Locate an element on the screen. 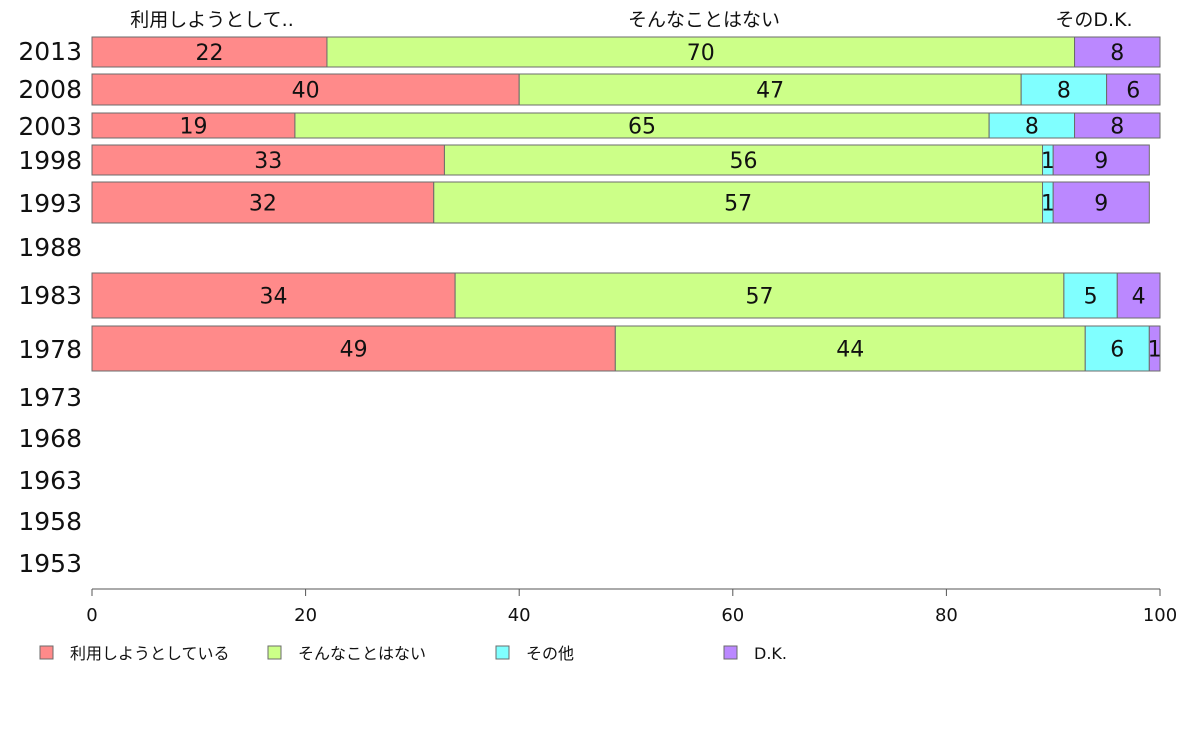 Image resolution: width=1188 pixels, height=740 pixels. x-tick-label: 40 is located at coordinates (519, 615).